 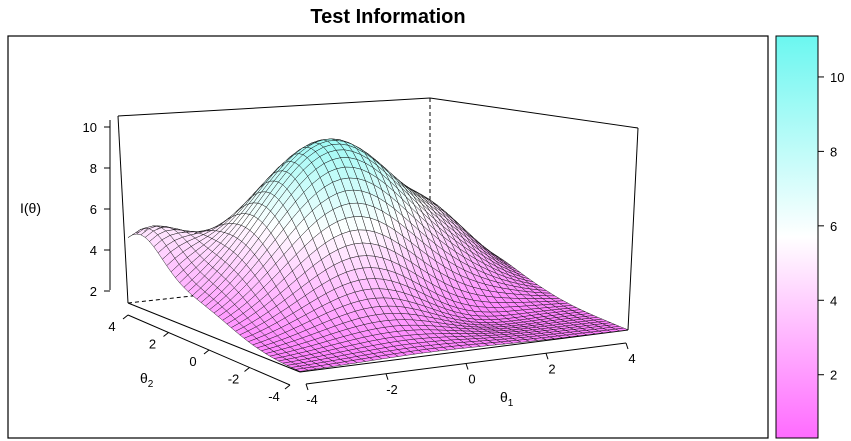 I want to click on y-axis-label: θ2, so click(x=147, y=380).